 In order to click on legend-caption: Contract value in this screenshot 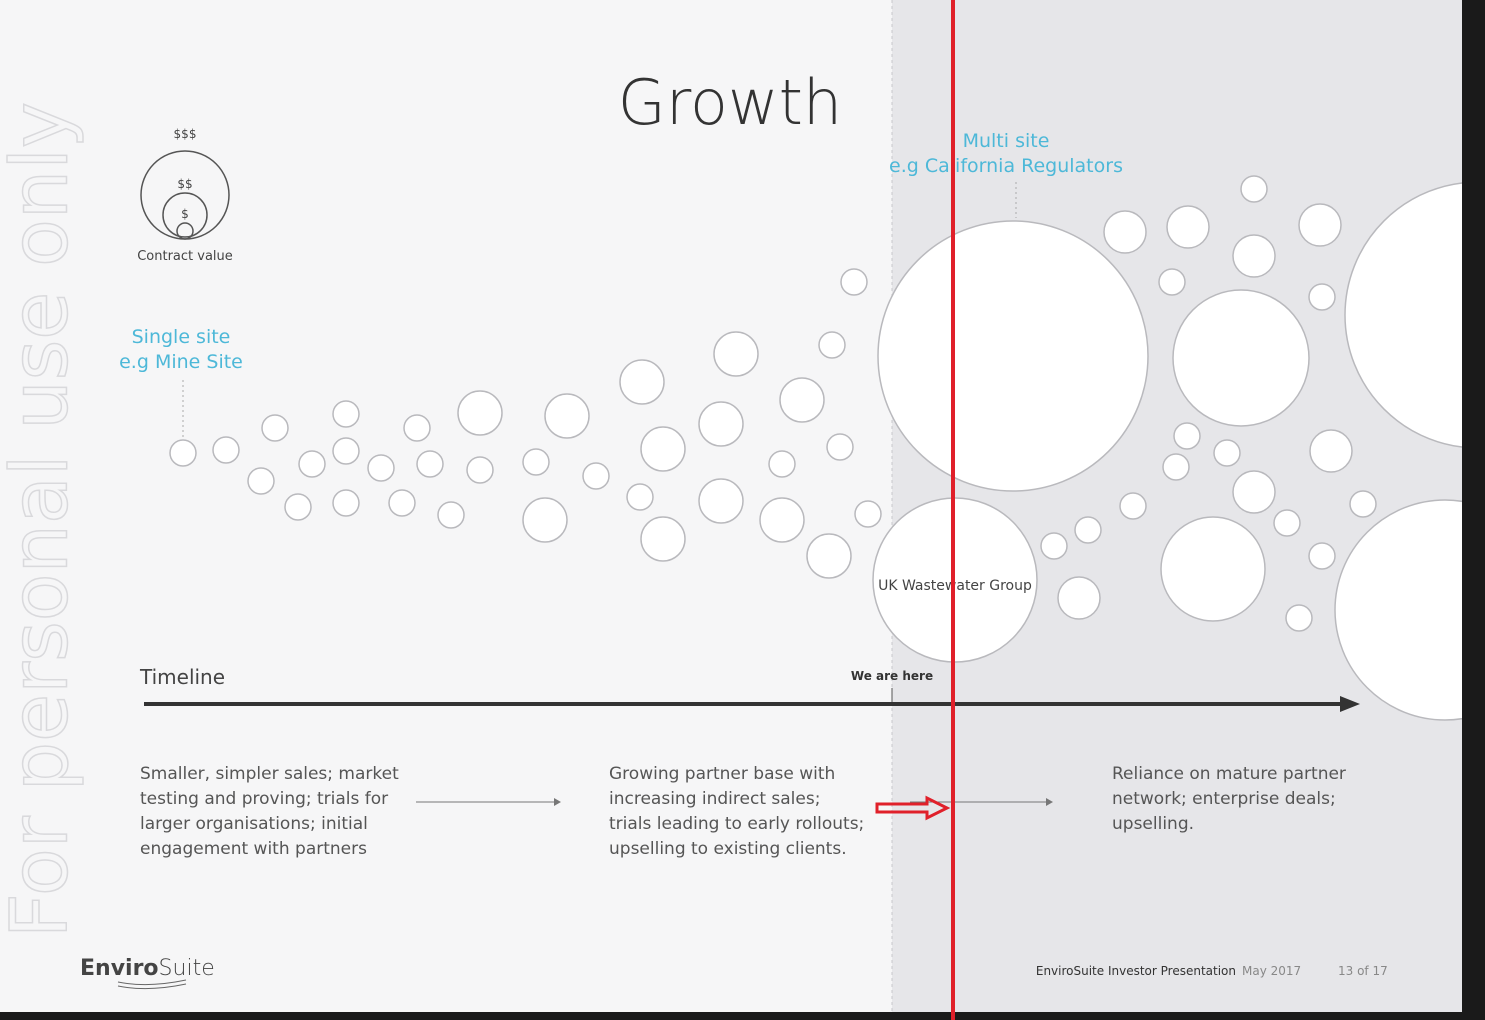, I will do `click(185, 256)`.